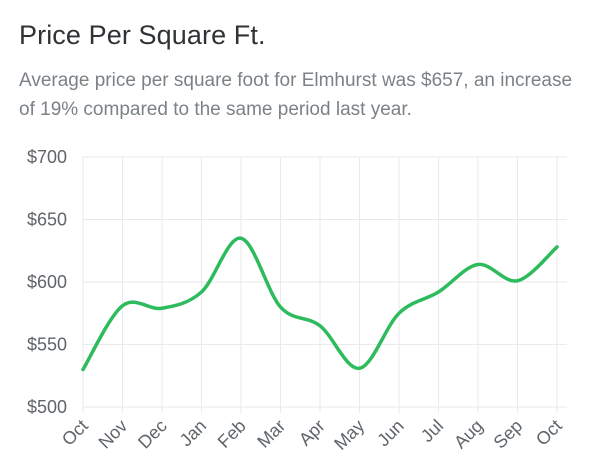 This screenshot has height=474, width=595. I want to click on x-tick-label: Jan, so click(193, 433).